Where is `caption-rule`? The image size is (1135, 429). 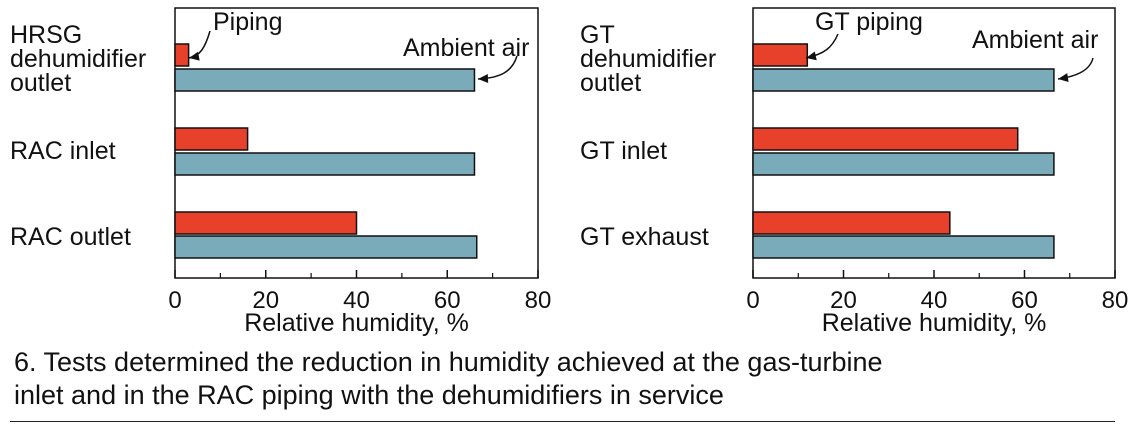 caption-rule is located at coordinates (562, 421).